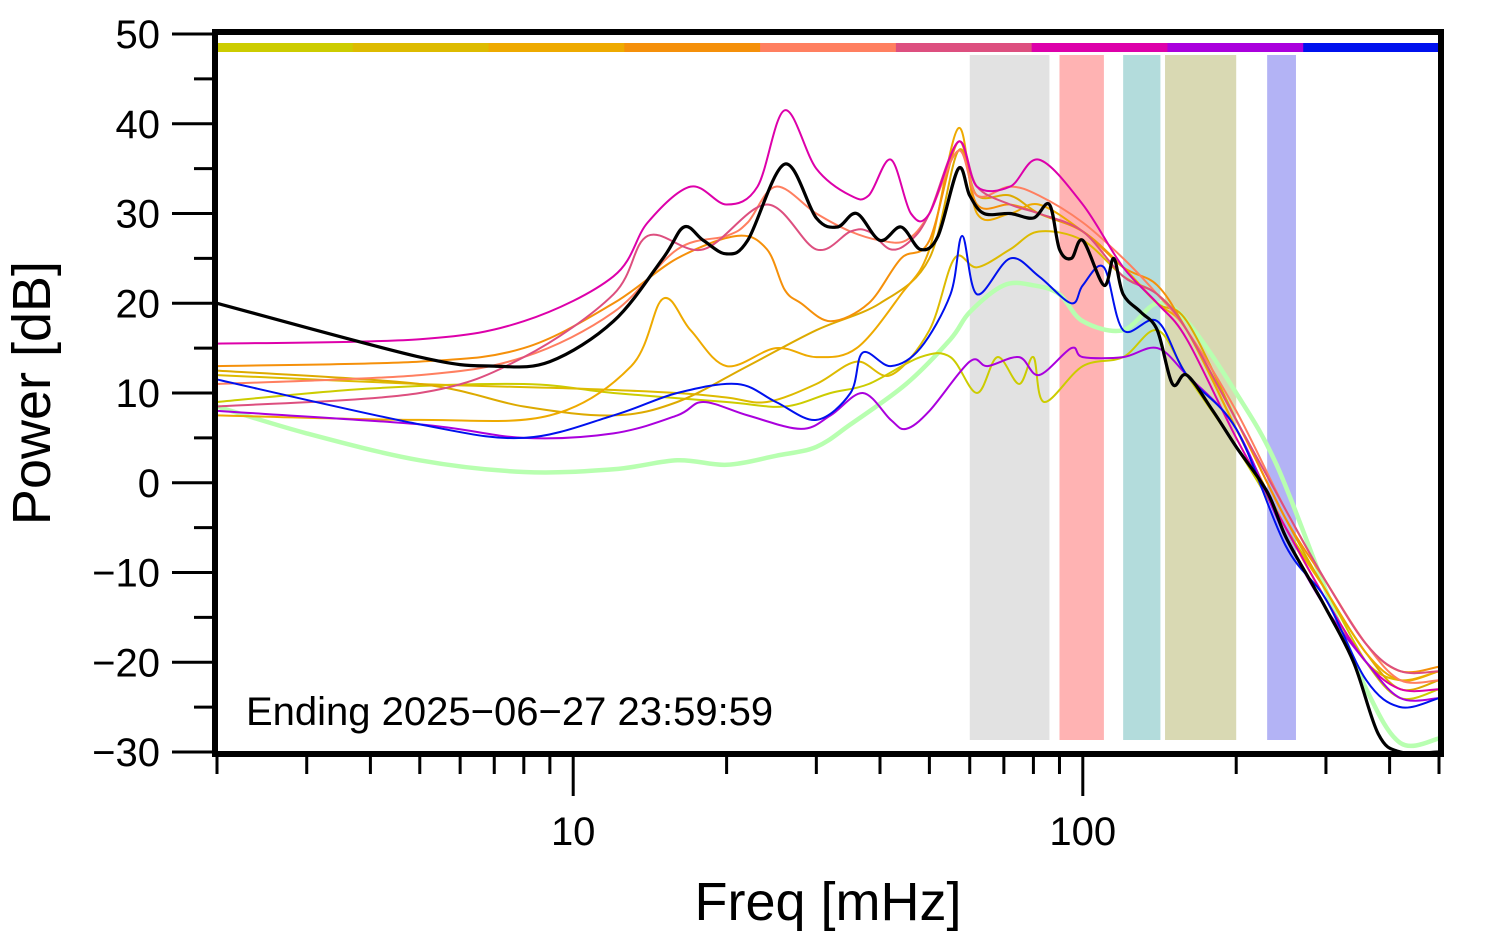 Image resolution: width=1494 pixels, height=952 pixels. I want to click on ending-timestamp-annotation: Ending 2025−06−27 23:59:59, so click(509, 712).